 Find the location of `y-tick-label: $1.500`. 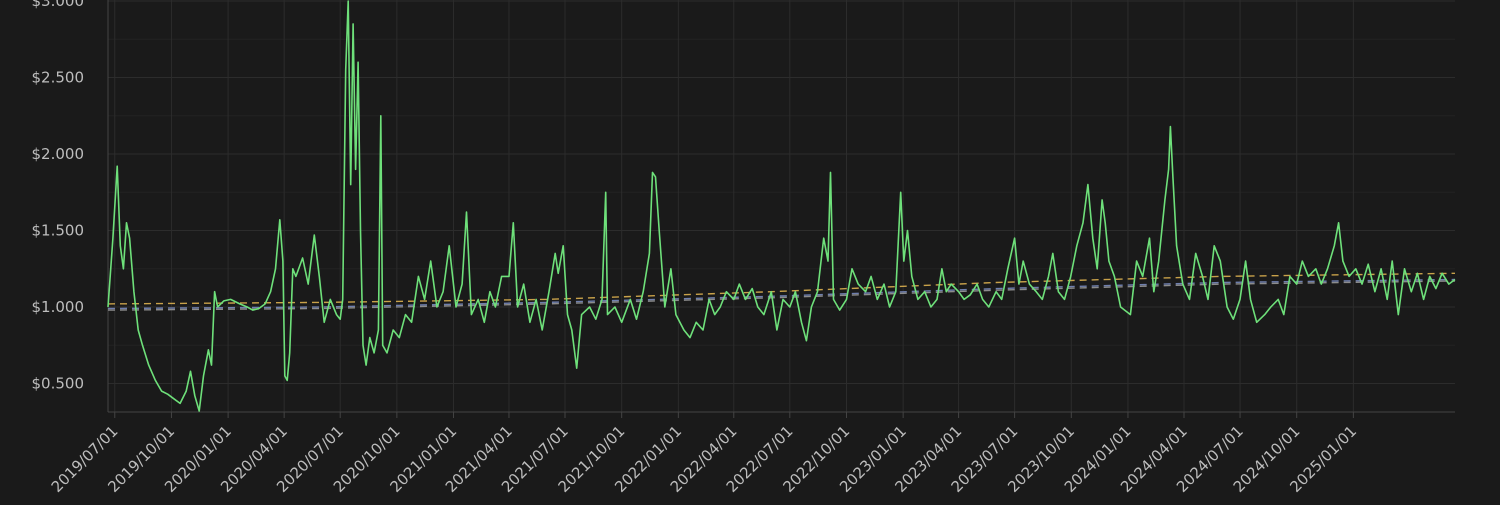

y-tick-label: $1.500 is located at coordinates (58, 231).